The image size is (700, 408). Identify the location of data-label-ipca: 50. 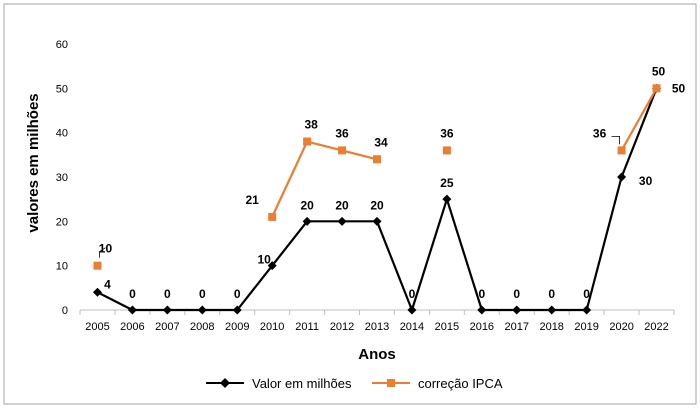
(659, 71).